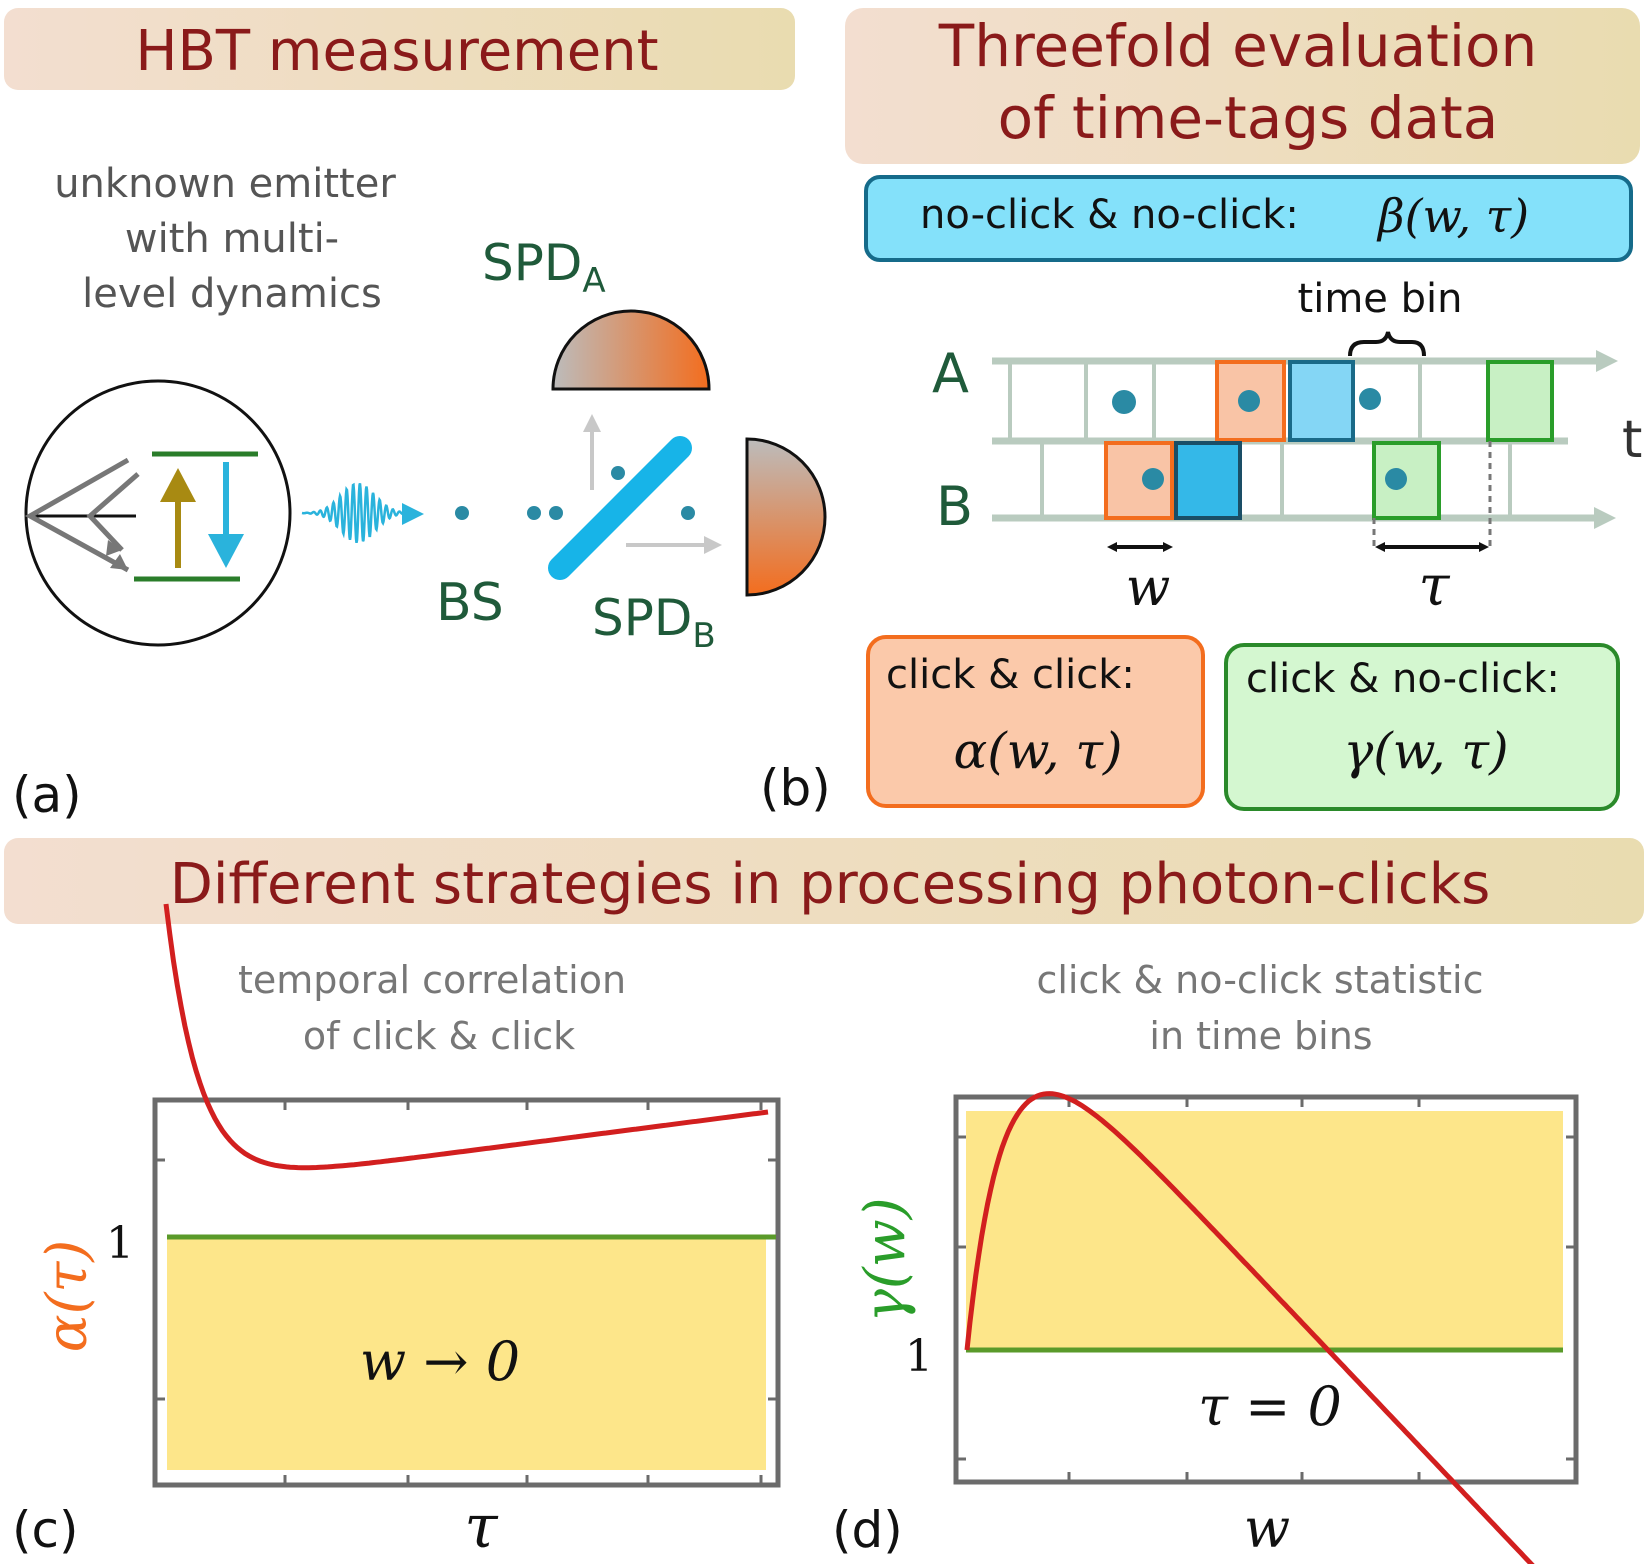 The width and height of the screenshot is (1645, 1564). Describe the element at coordinates (232, 239) in the screenshot. I see `emitter-line2: with multi-` at that location.